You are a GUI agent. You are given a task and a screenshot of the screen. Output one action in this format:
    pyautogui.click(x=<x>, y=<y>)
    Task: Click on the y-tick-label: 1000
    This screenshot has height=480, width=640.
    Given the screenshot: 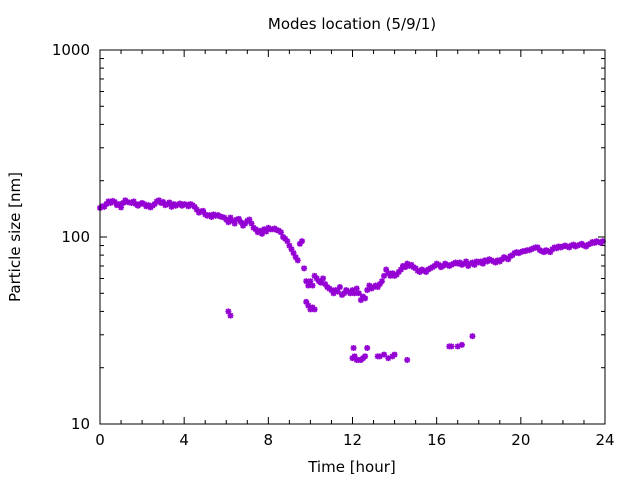 What is the action you would take?
    pyautogui.click(x=71, y=50)
    